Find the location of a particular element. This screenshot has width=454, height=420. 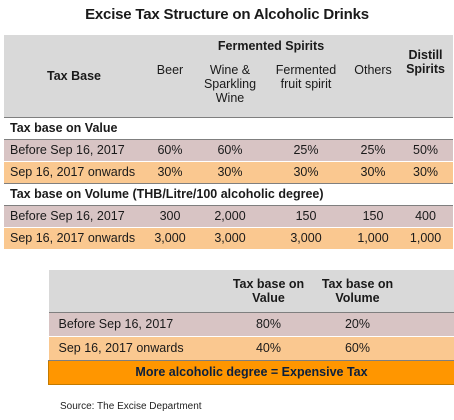

section-heading-value: Tax base on Value is located at coordinates (229, 128).